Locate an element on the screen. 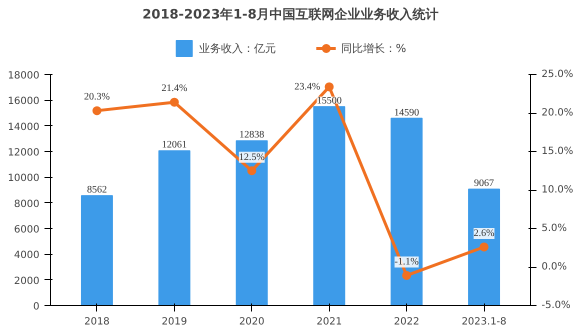 This screenshot has width=585, height=327. y-tick-label: 2000 is located at coordinates (27, 281).